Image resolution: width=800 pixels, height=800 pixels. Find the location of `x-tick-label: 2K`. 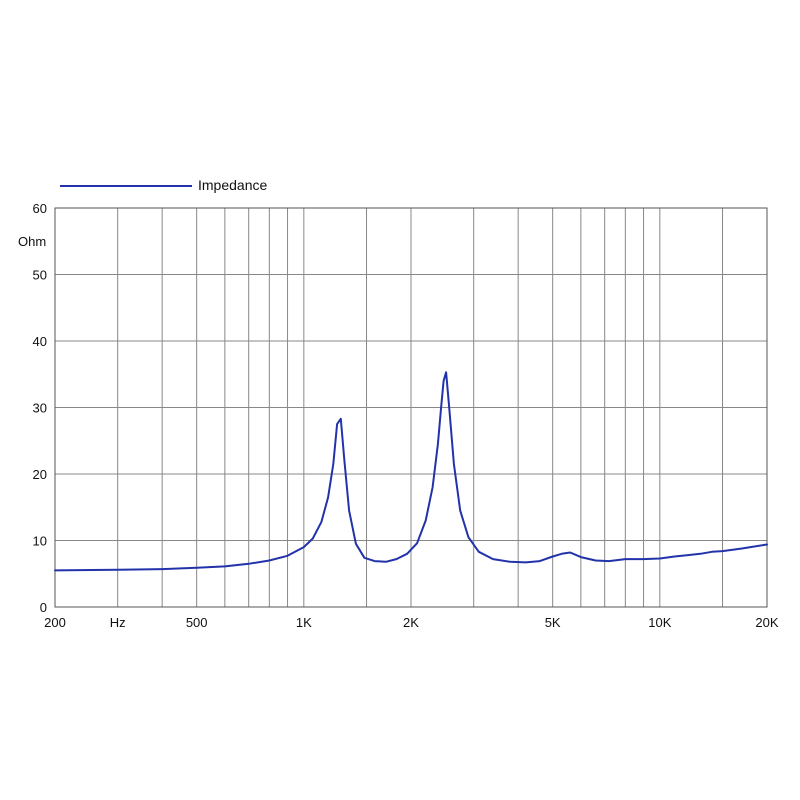

x-tick-label: 2K is located at coordinates (411, 622).